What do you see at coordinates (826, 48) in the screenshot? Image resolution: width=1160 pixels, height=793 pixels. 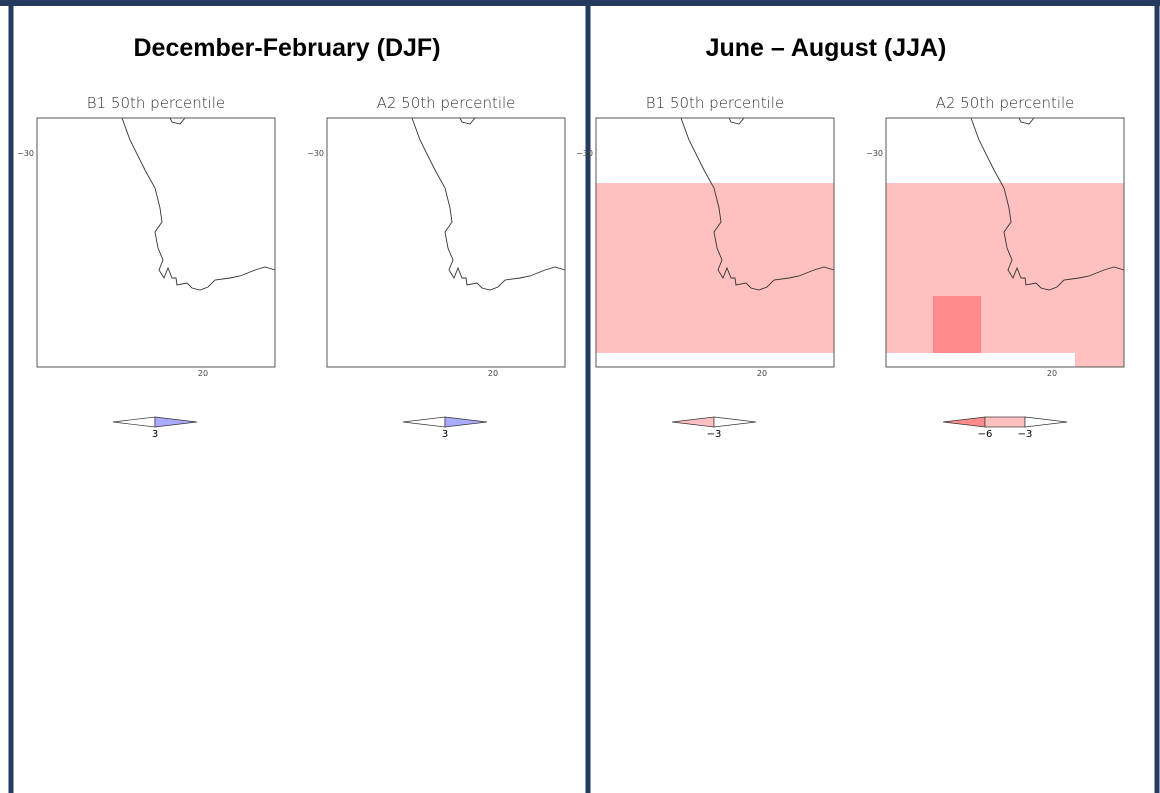 I see `section-title: June – August (JJA)` at bounding box center [826, 48].